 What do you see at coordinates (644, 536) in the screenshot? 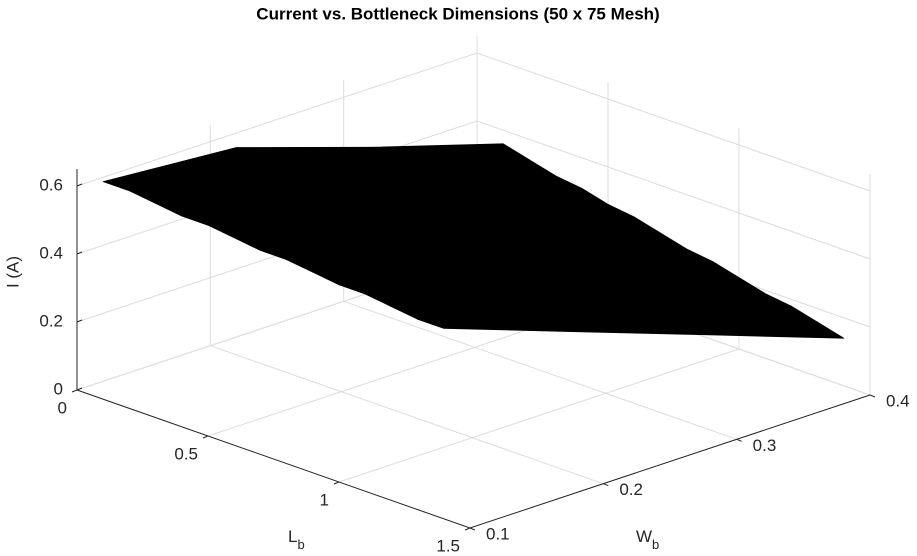
I see `x-axis-label-base: W` at bounding box center [644, 536].